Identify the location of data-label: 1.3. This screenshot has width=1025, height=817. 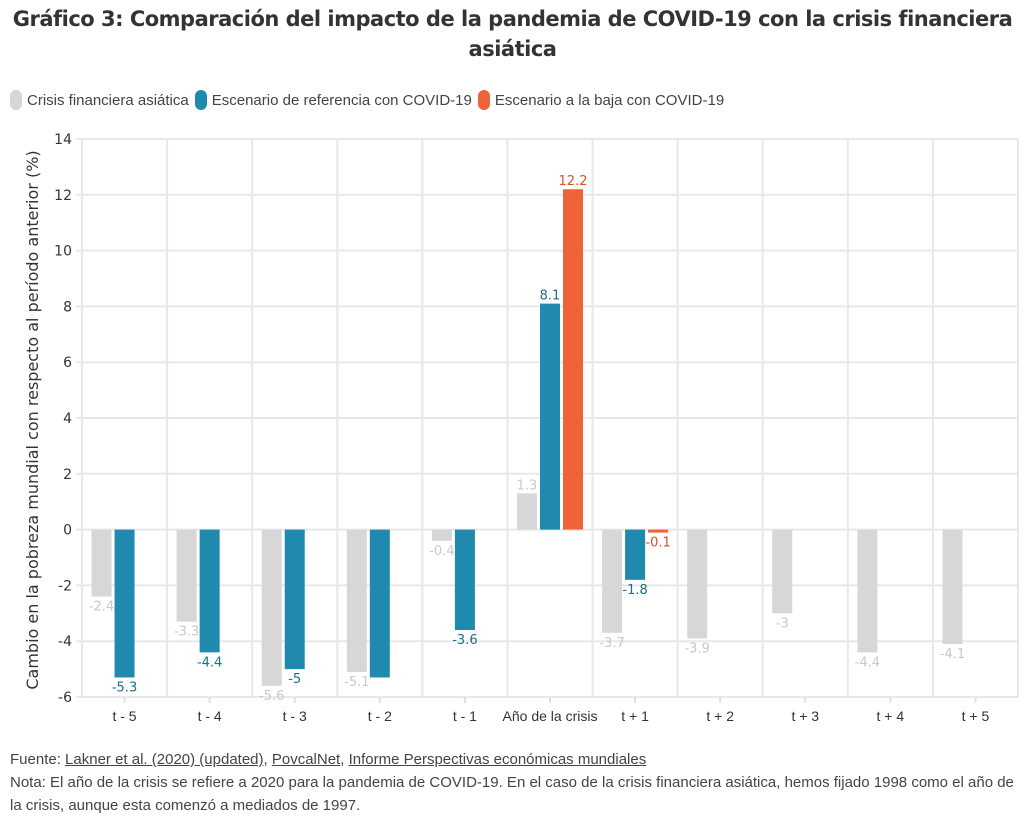
(527, 485).